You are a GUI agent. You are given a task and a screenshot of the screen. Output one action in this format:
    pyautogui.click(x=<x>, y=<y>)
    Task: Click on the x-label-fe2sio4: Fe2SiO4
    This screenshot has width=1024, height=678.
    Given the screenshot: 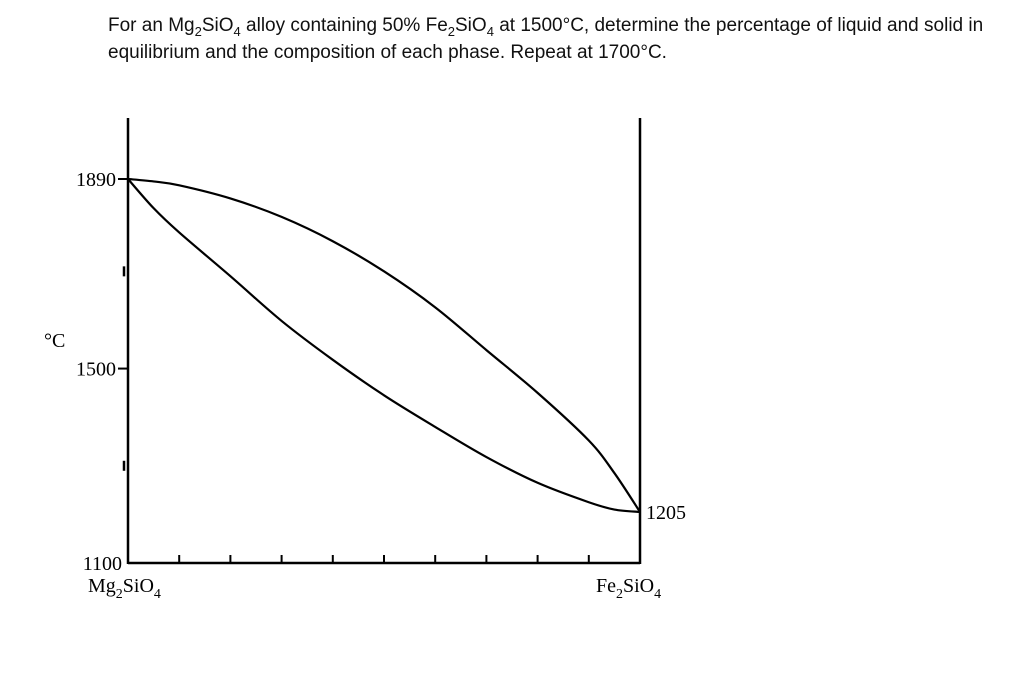 What is the action you would take?
    pyautogui.click(x=628, y=588)
    